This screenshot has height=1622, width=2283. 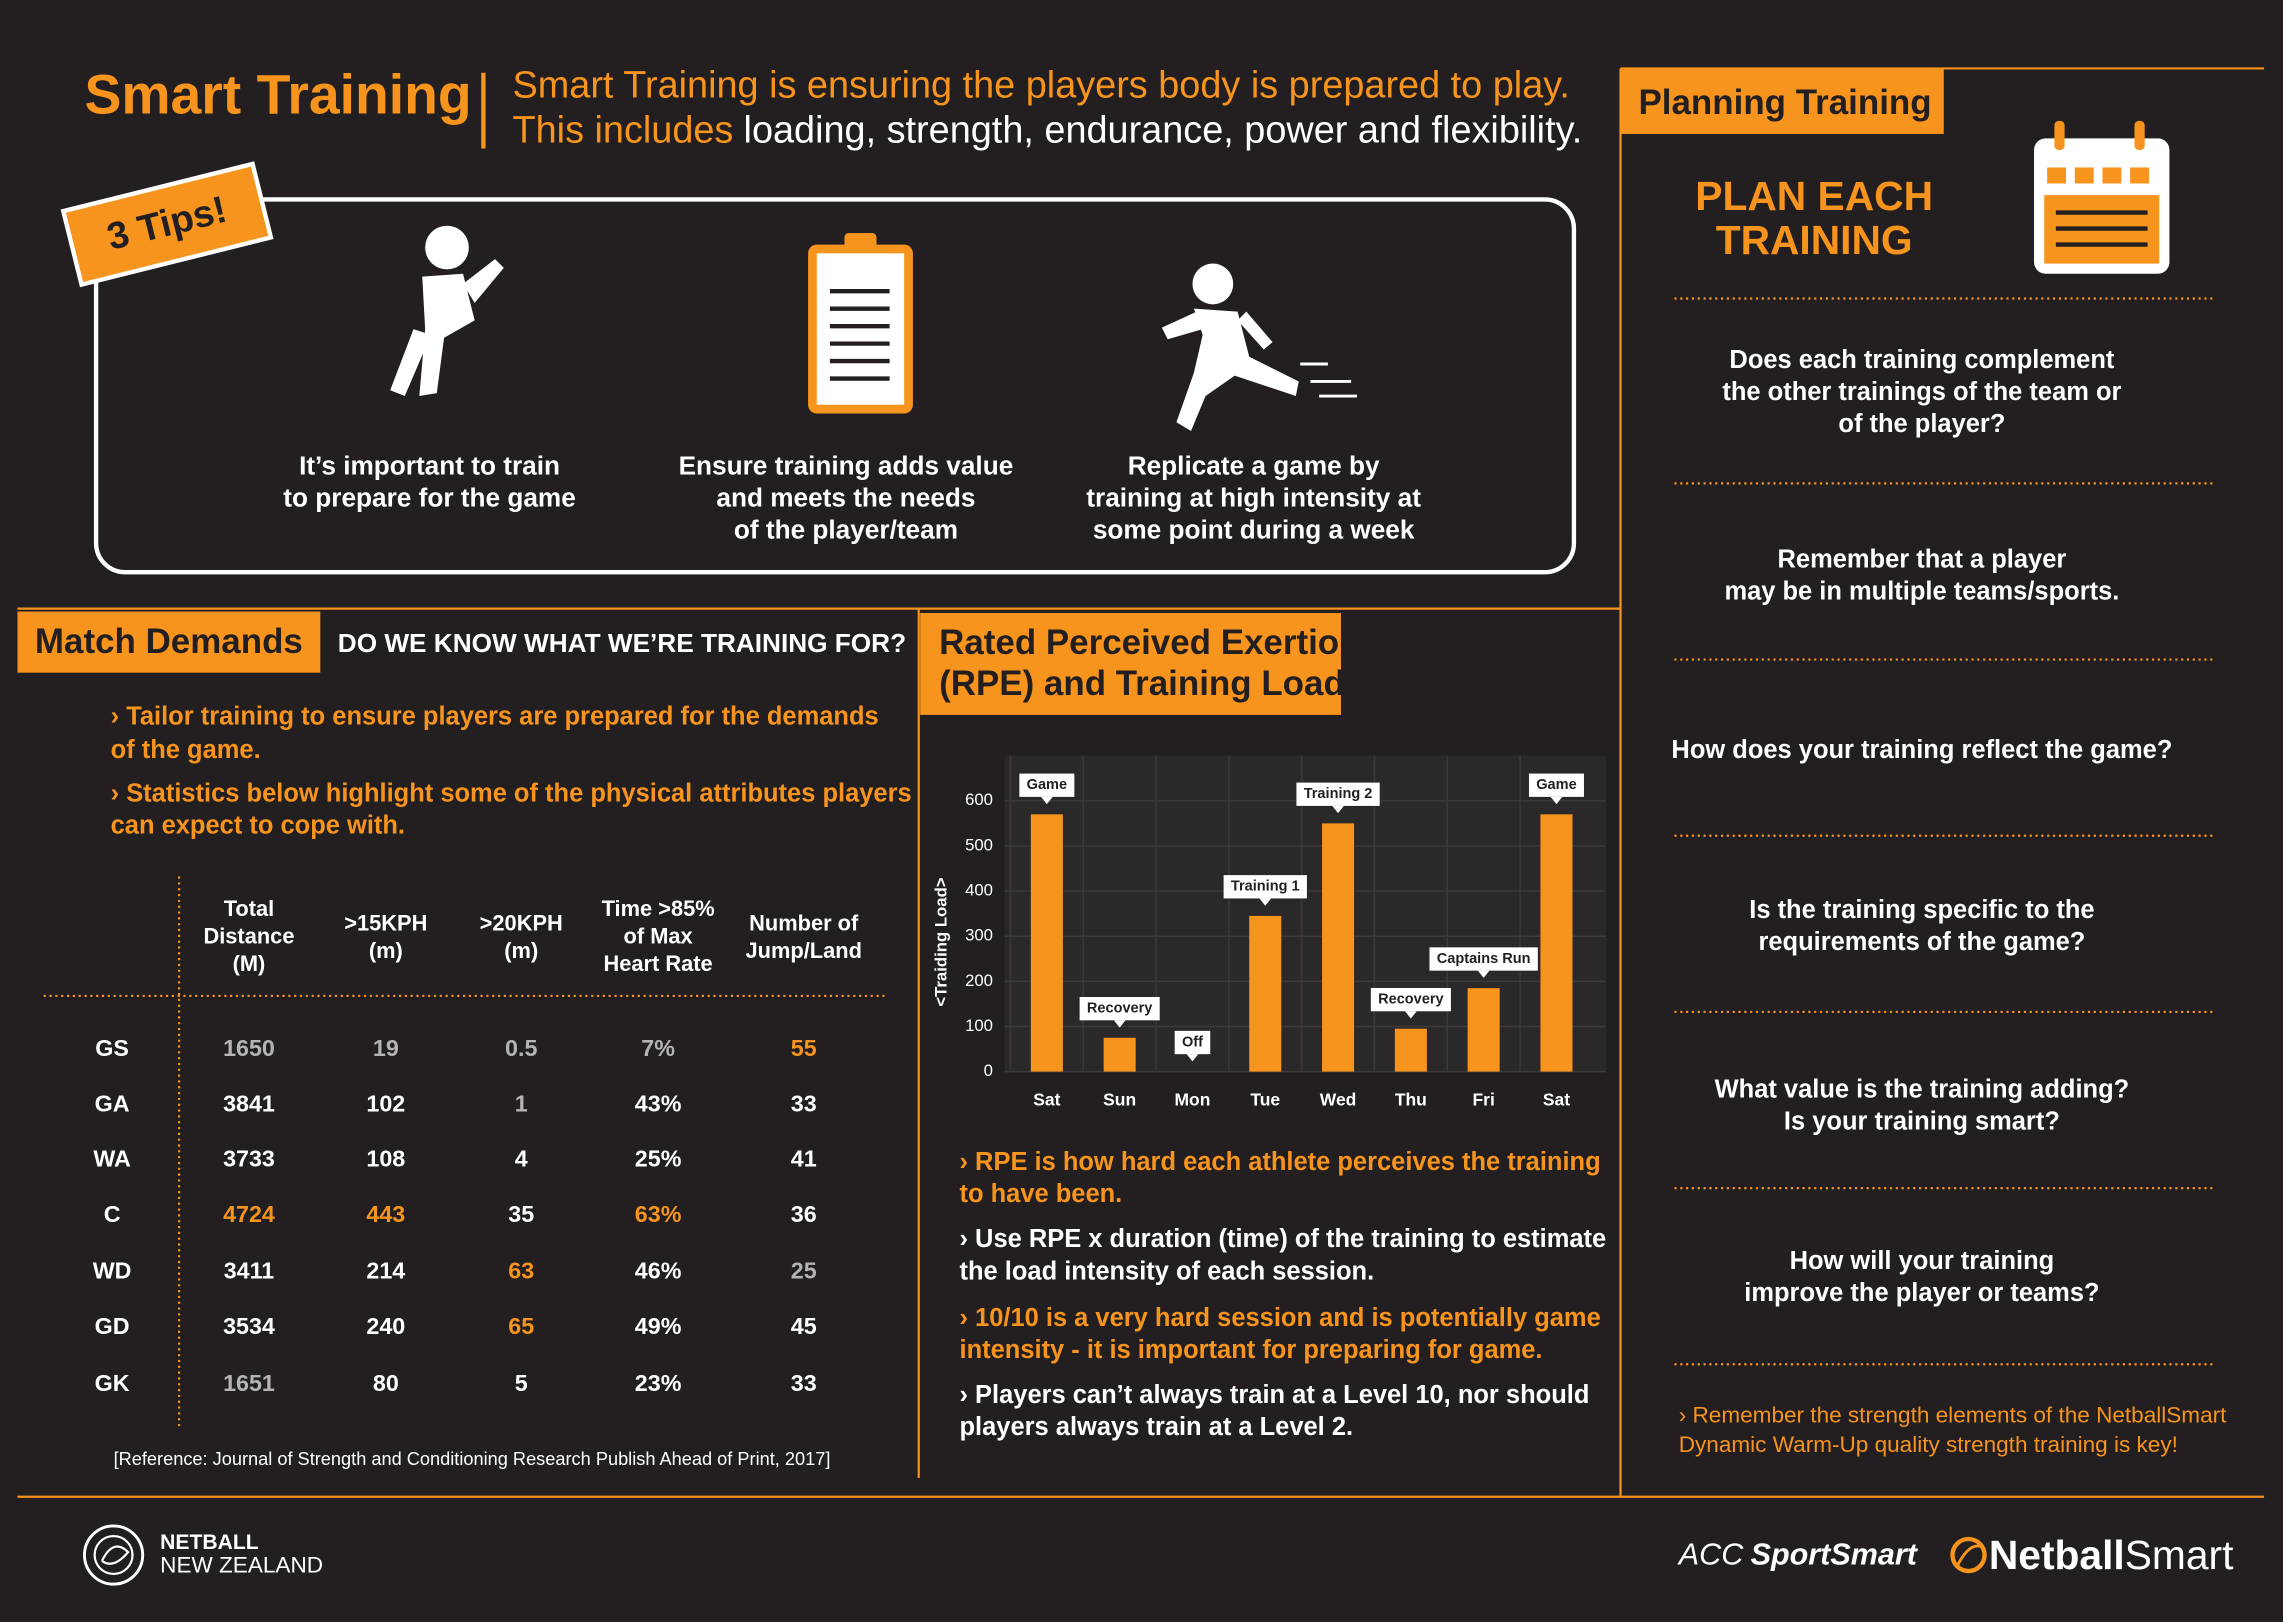 What do you see at coordinates (1167, 1271) in the screenshot?
I see `bullet: the load intensity of each session.` at bounding box center [1167, 1271].